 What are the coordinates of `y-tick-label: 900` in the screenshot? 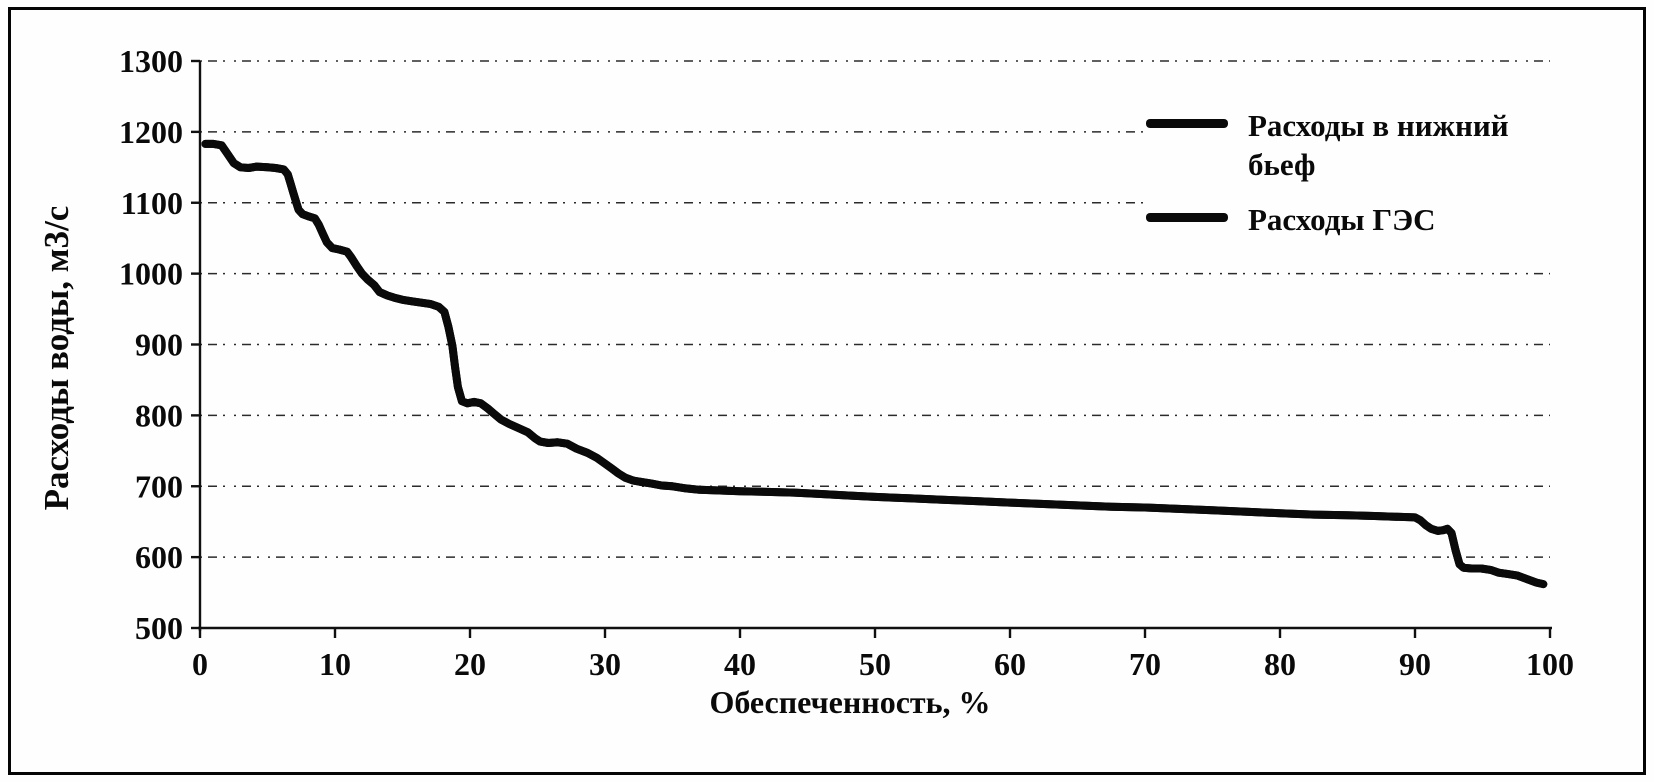 It's located at (159, 345).